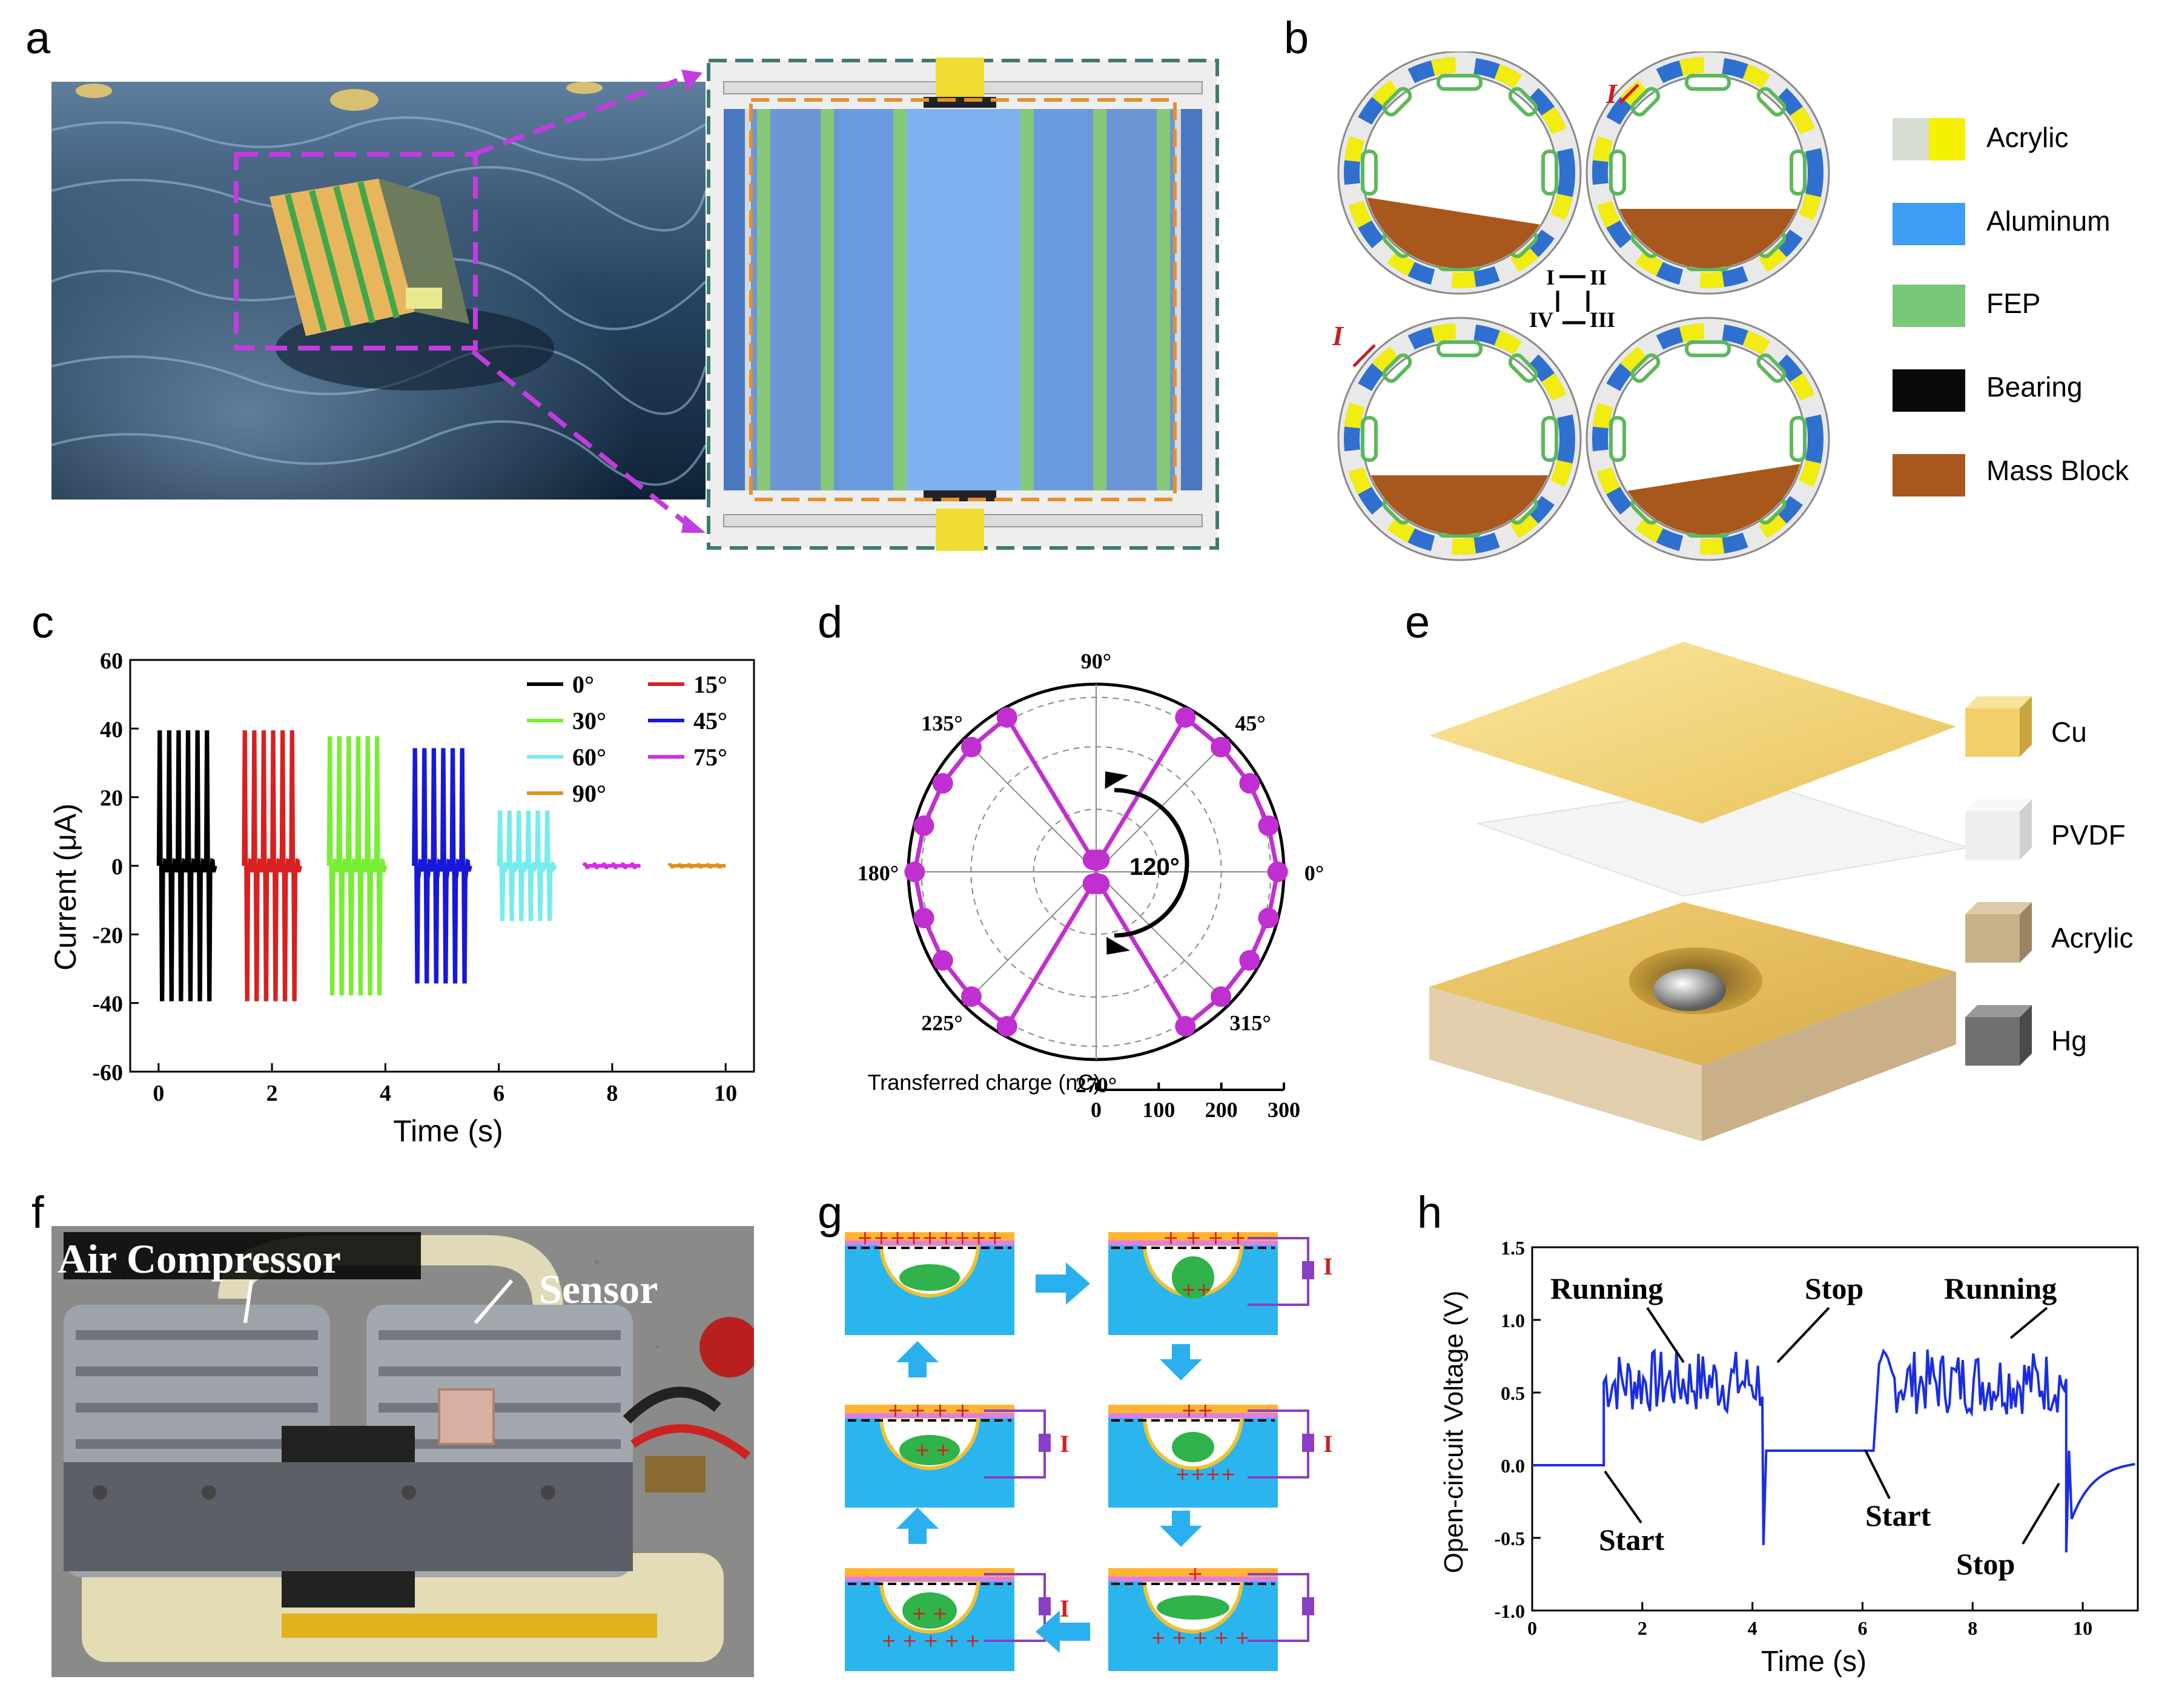 The image size is (2159, 1708). What do you see at coordinates (1158, 1110) in the screenshot?
I see `d-radial-tick-label: 100` at bounding box center [1158, 1110].